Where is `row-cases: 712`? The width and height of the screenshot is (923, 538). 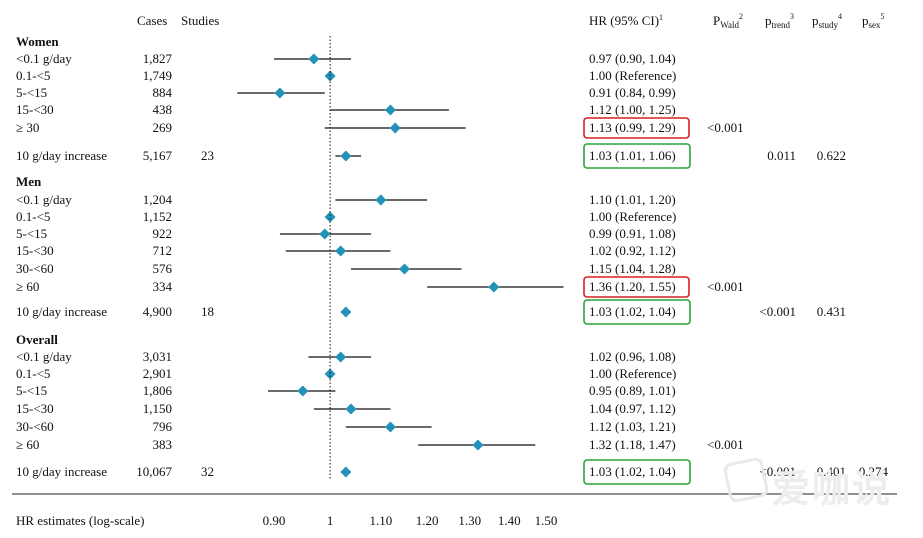
row-cases: 712 is located at coordinates (163, 250).